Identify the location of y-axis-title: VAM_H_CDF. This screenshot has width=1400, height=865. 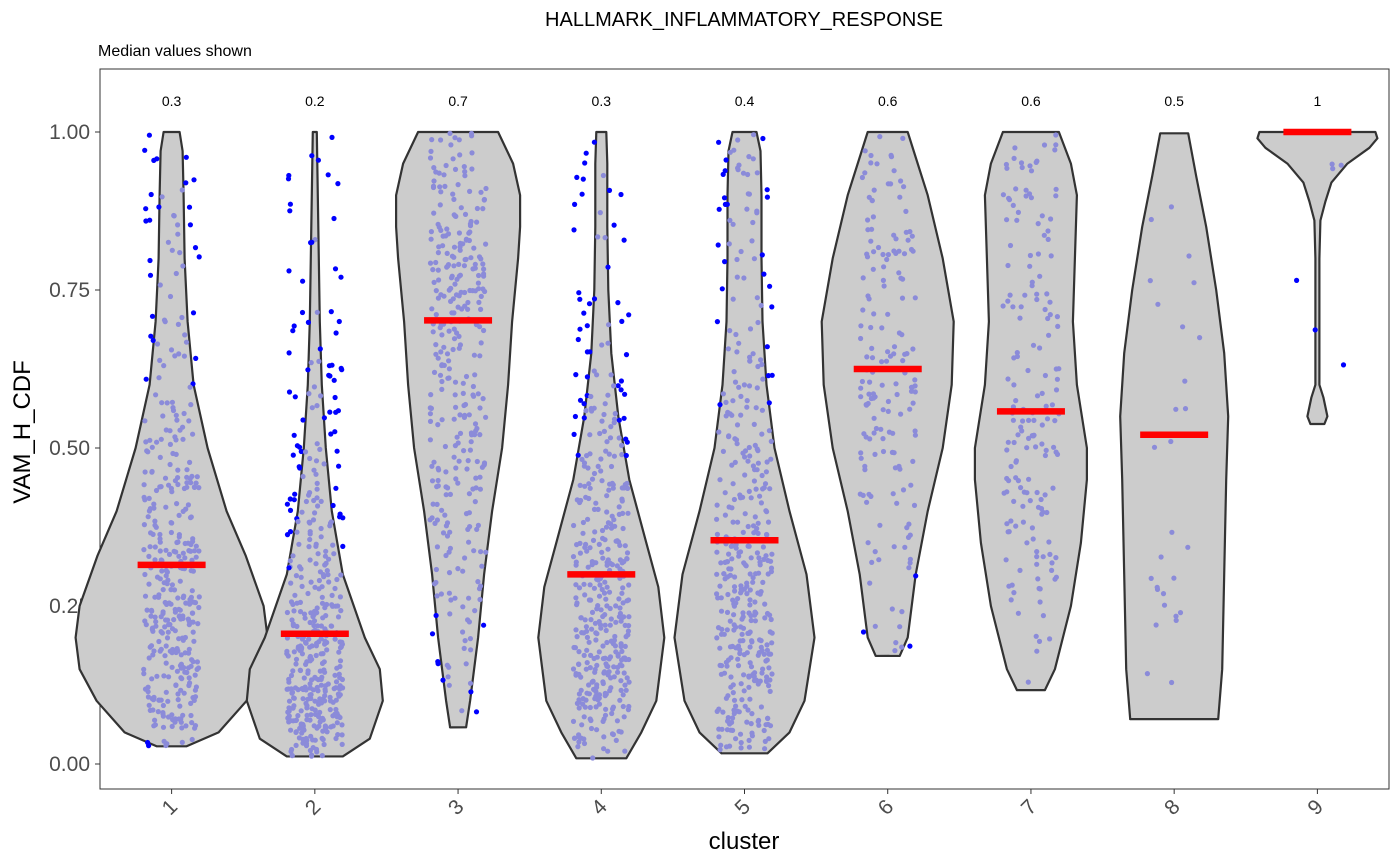
(22, 432).